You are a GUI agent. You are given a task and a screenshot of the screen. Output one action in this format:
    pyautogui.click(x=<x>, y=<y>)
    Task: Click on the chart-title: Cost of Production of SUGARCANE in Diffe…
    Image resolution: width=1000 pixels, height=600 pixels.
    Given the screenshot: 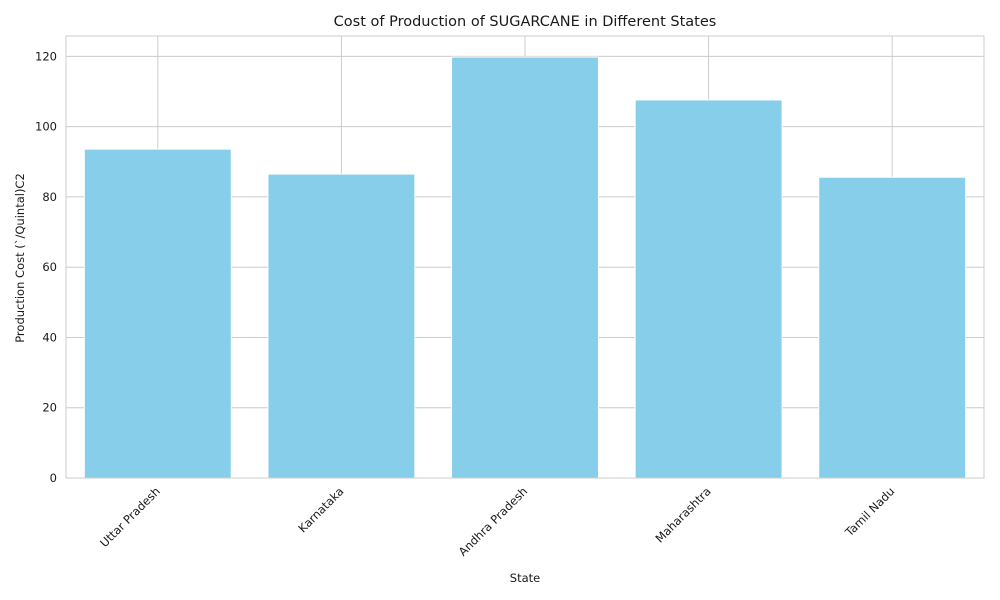 What is the action you would take?
    pyautogui.click(x=525, y=22)
    